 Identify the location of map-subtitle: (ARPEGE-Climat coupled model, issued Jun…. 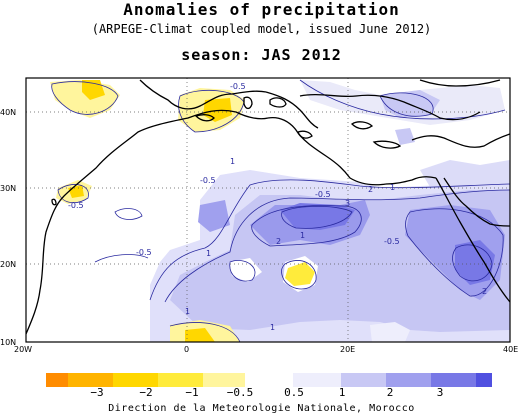
(261, 29).